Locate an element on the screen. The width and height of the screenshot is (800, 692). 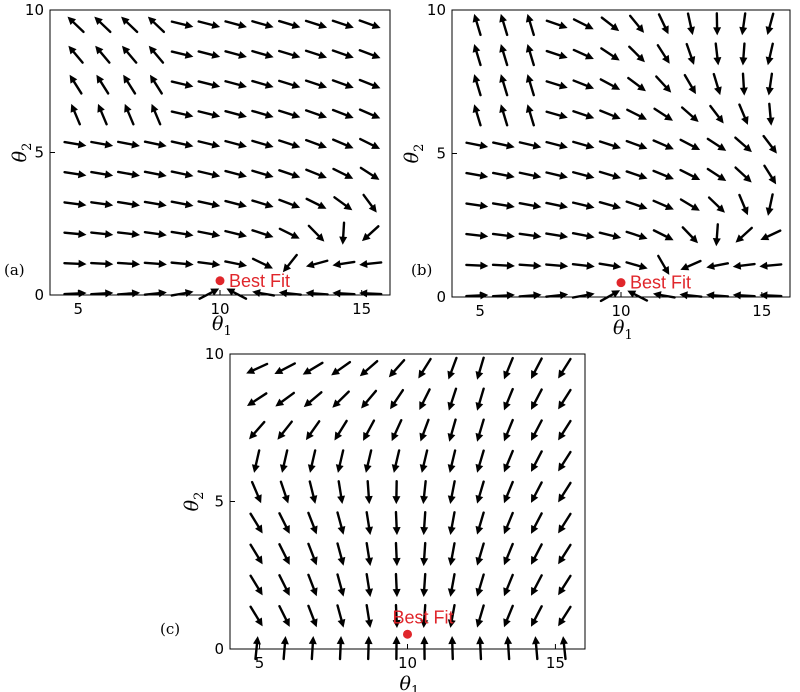
x-axis-label: θ1 is located at coordinates (623, 330).